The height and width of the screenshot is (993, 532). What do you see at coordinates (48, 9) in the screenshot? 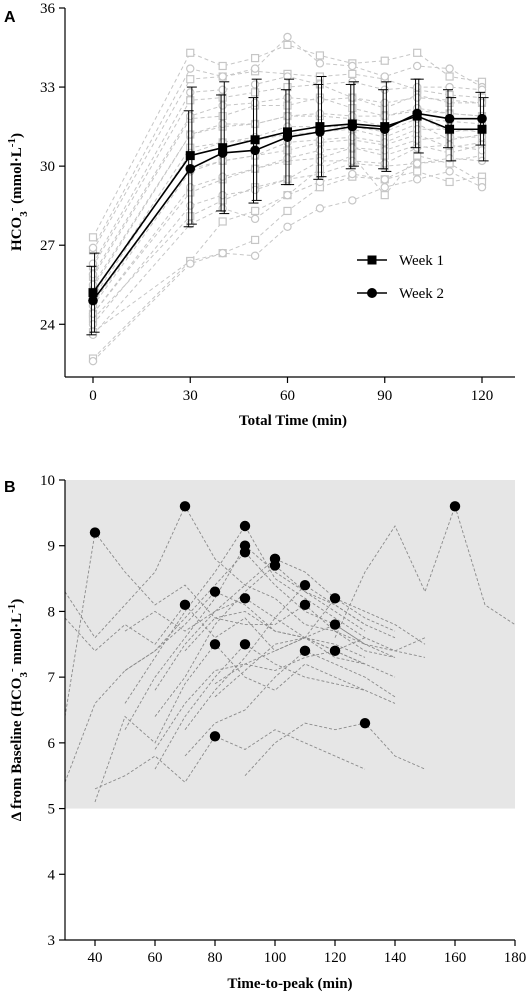
I see `panel-a-y-tick-label: 36` at bounding box center [48, 9].